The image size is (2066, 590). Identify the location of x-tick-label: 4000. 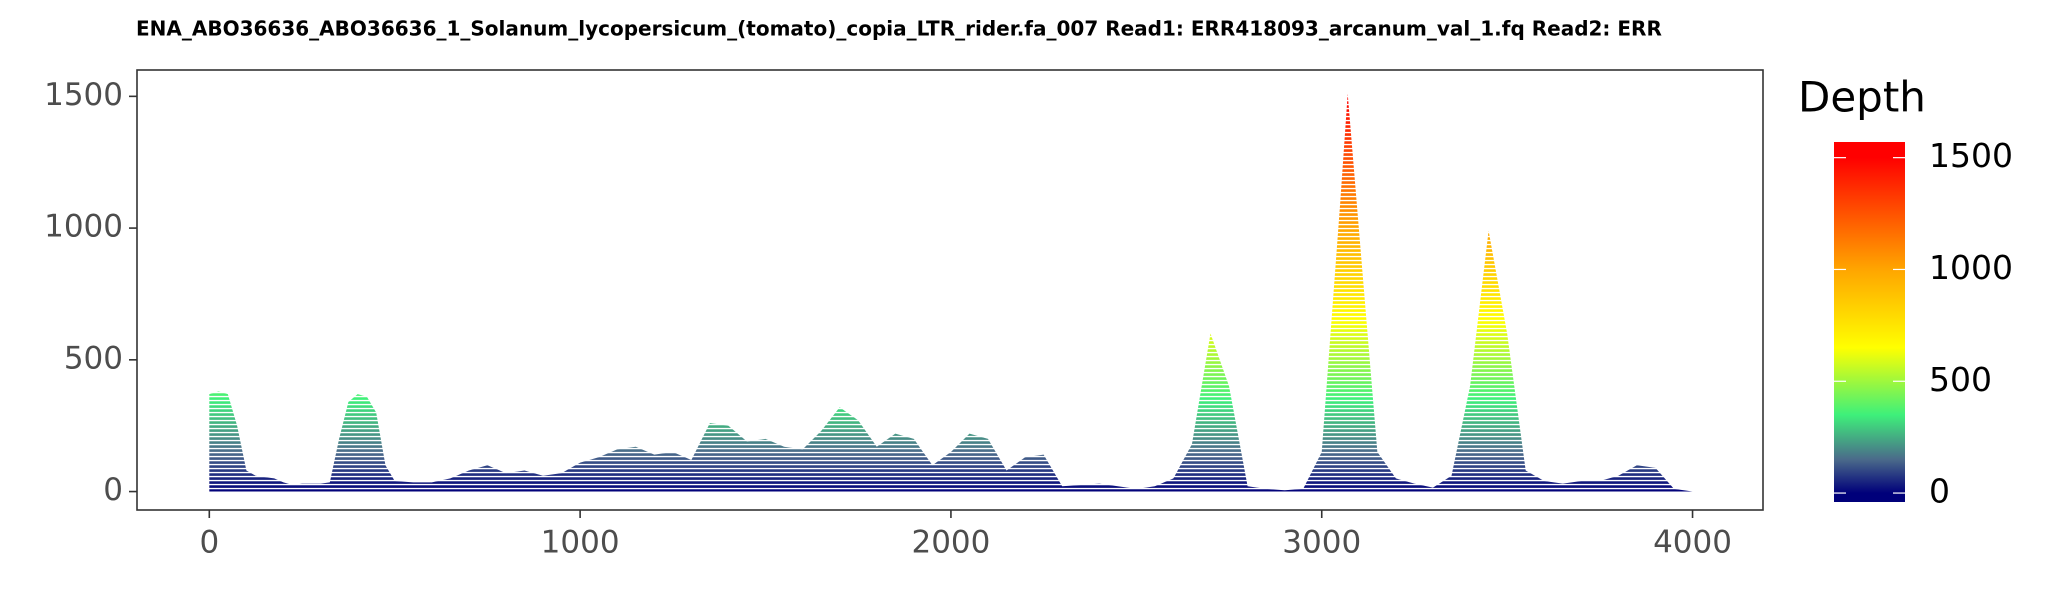
(1692, 543).